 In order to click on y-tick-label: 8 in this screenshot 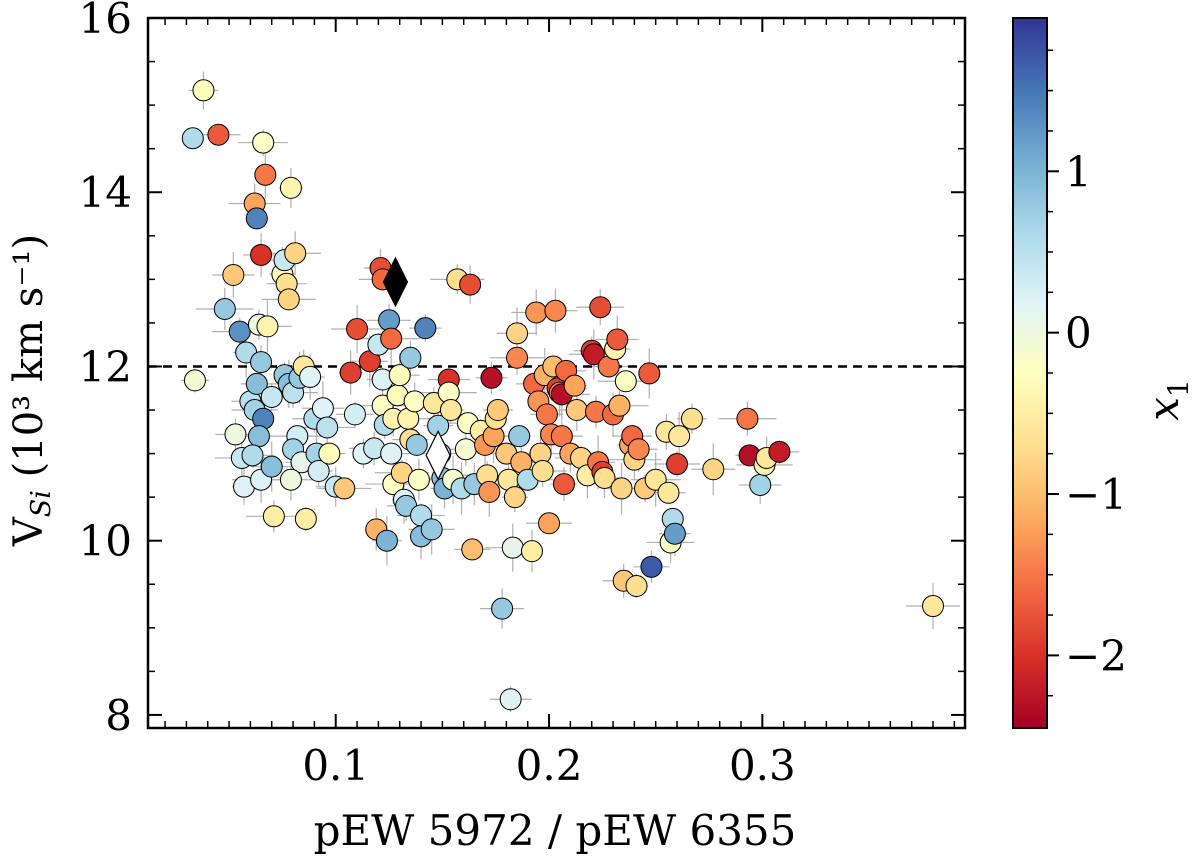, I will do `click(118, 715)`.